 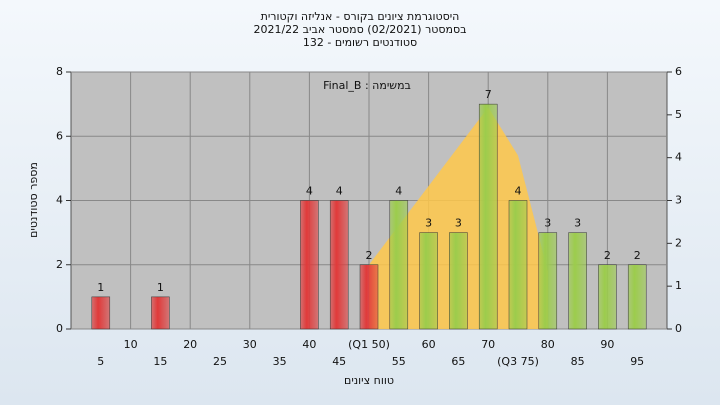 I want to click on y-tick-label: 0, so click(x=59, y=328).